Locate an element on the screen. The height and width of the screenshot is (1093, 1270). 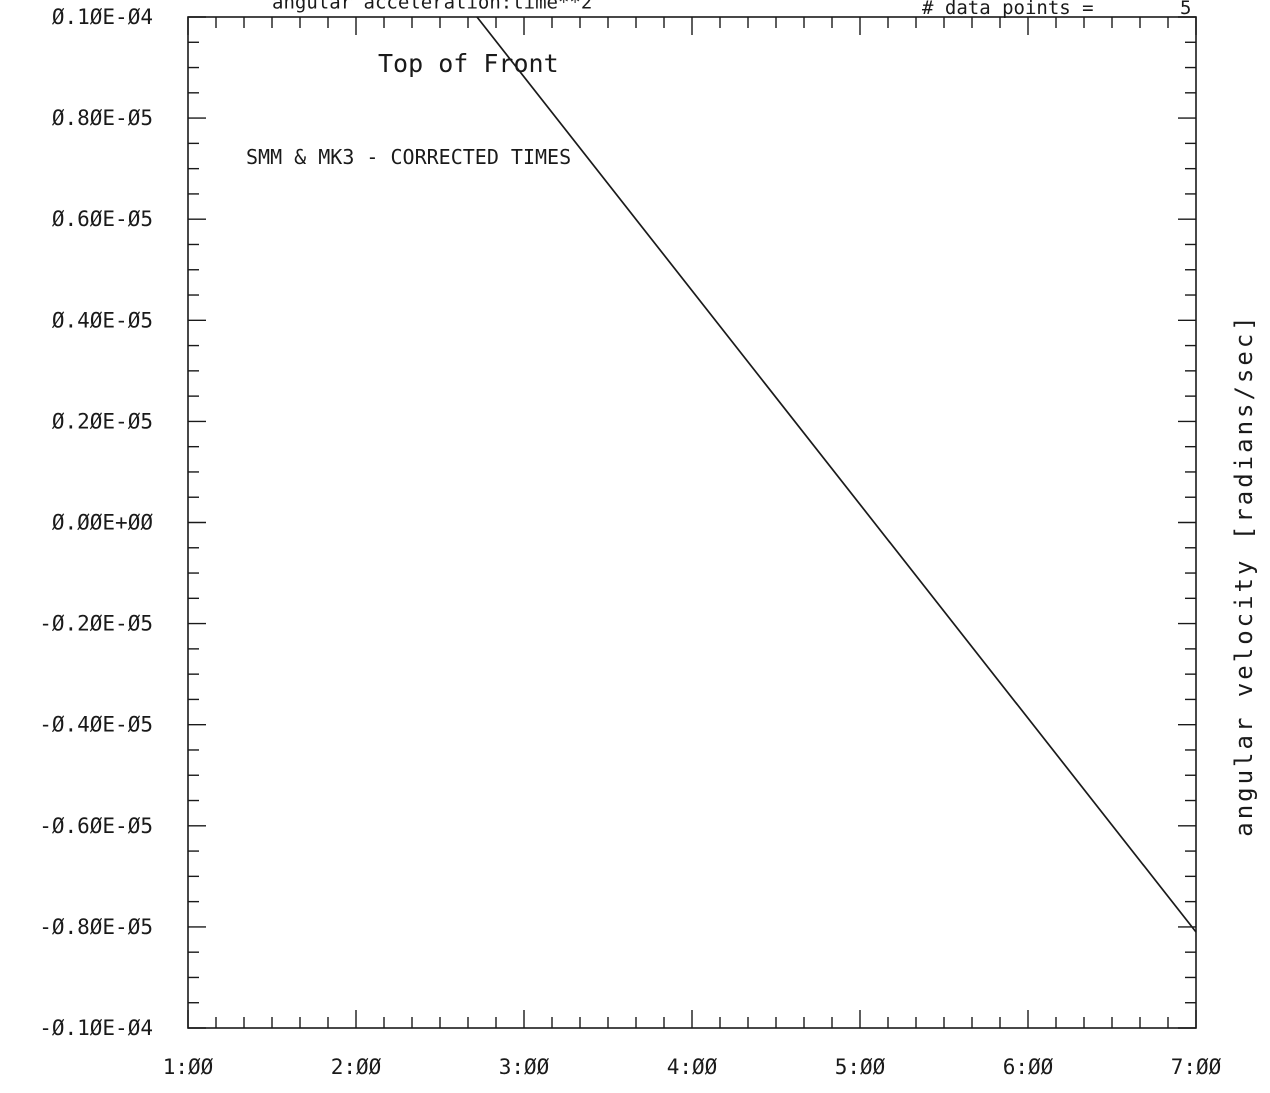
x-tick-label: 3:ØØ is located at coordinates (524, 1067).